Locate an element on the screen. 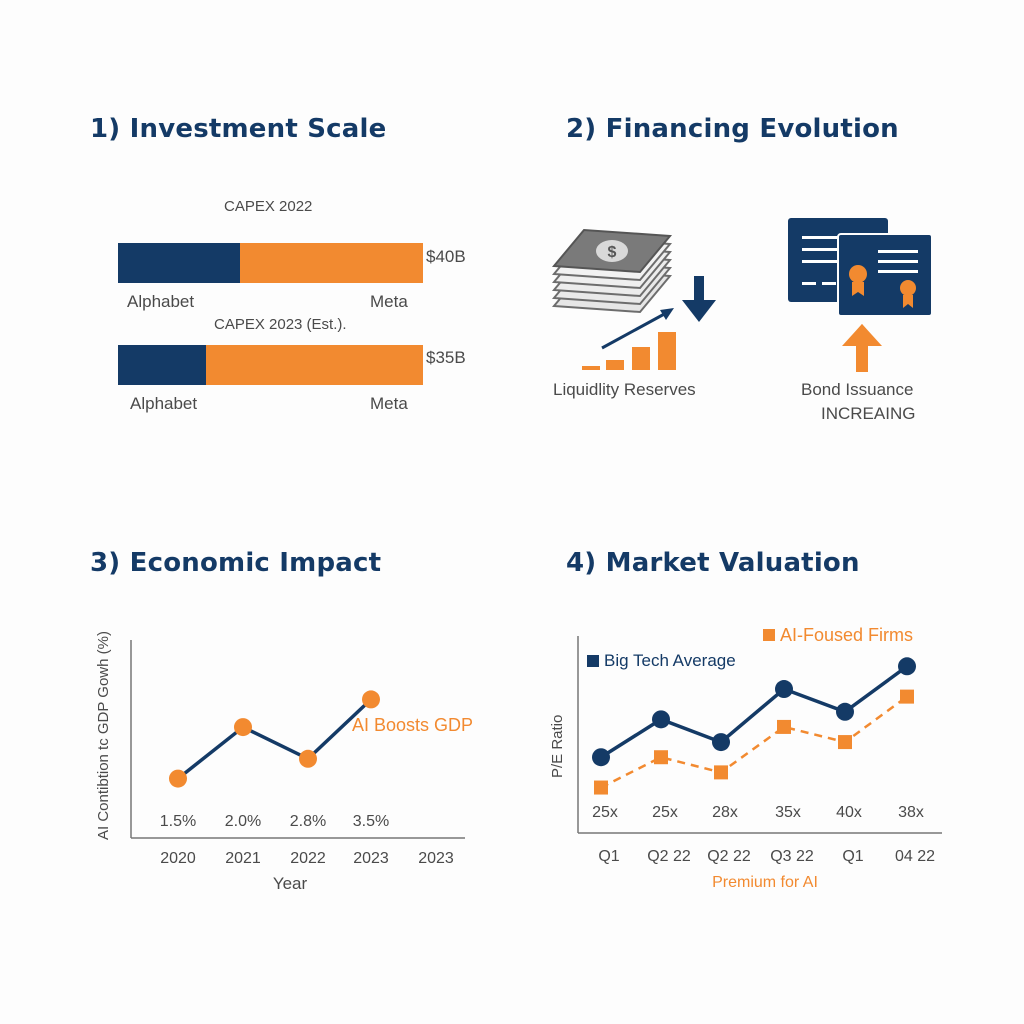 The width and height of the screenshot is (1024, 1024). capex-2022-bar is located at coordinates (270, 263).